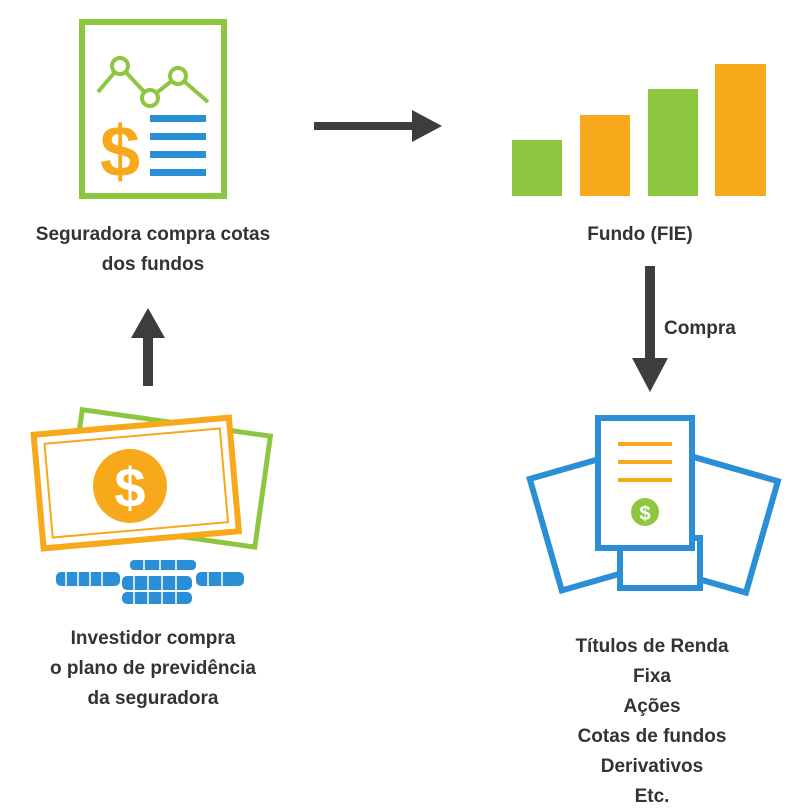 This screenshot has height=812, width=798. What do you see at coordinates (639, 130) in the screenshot?
I see `bar-chart-icon` at bounding box center [639, 130].